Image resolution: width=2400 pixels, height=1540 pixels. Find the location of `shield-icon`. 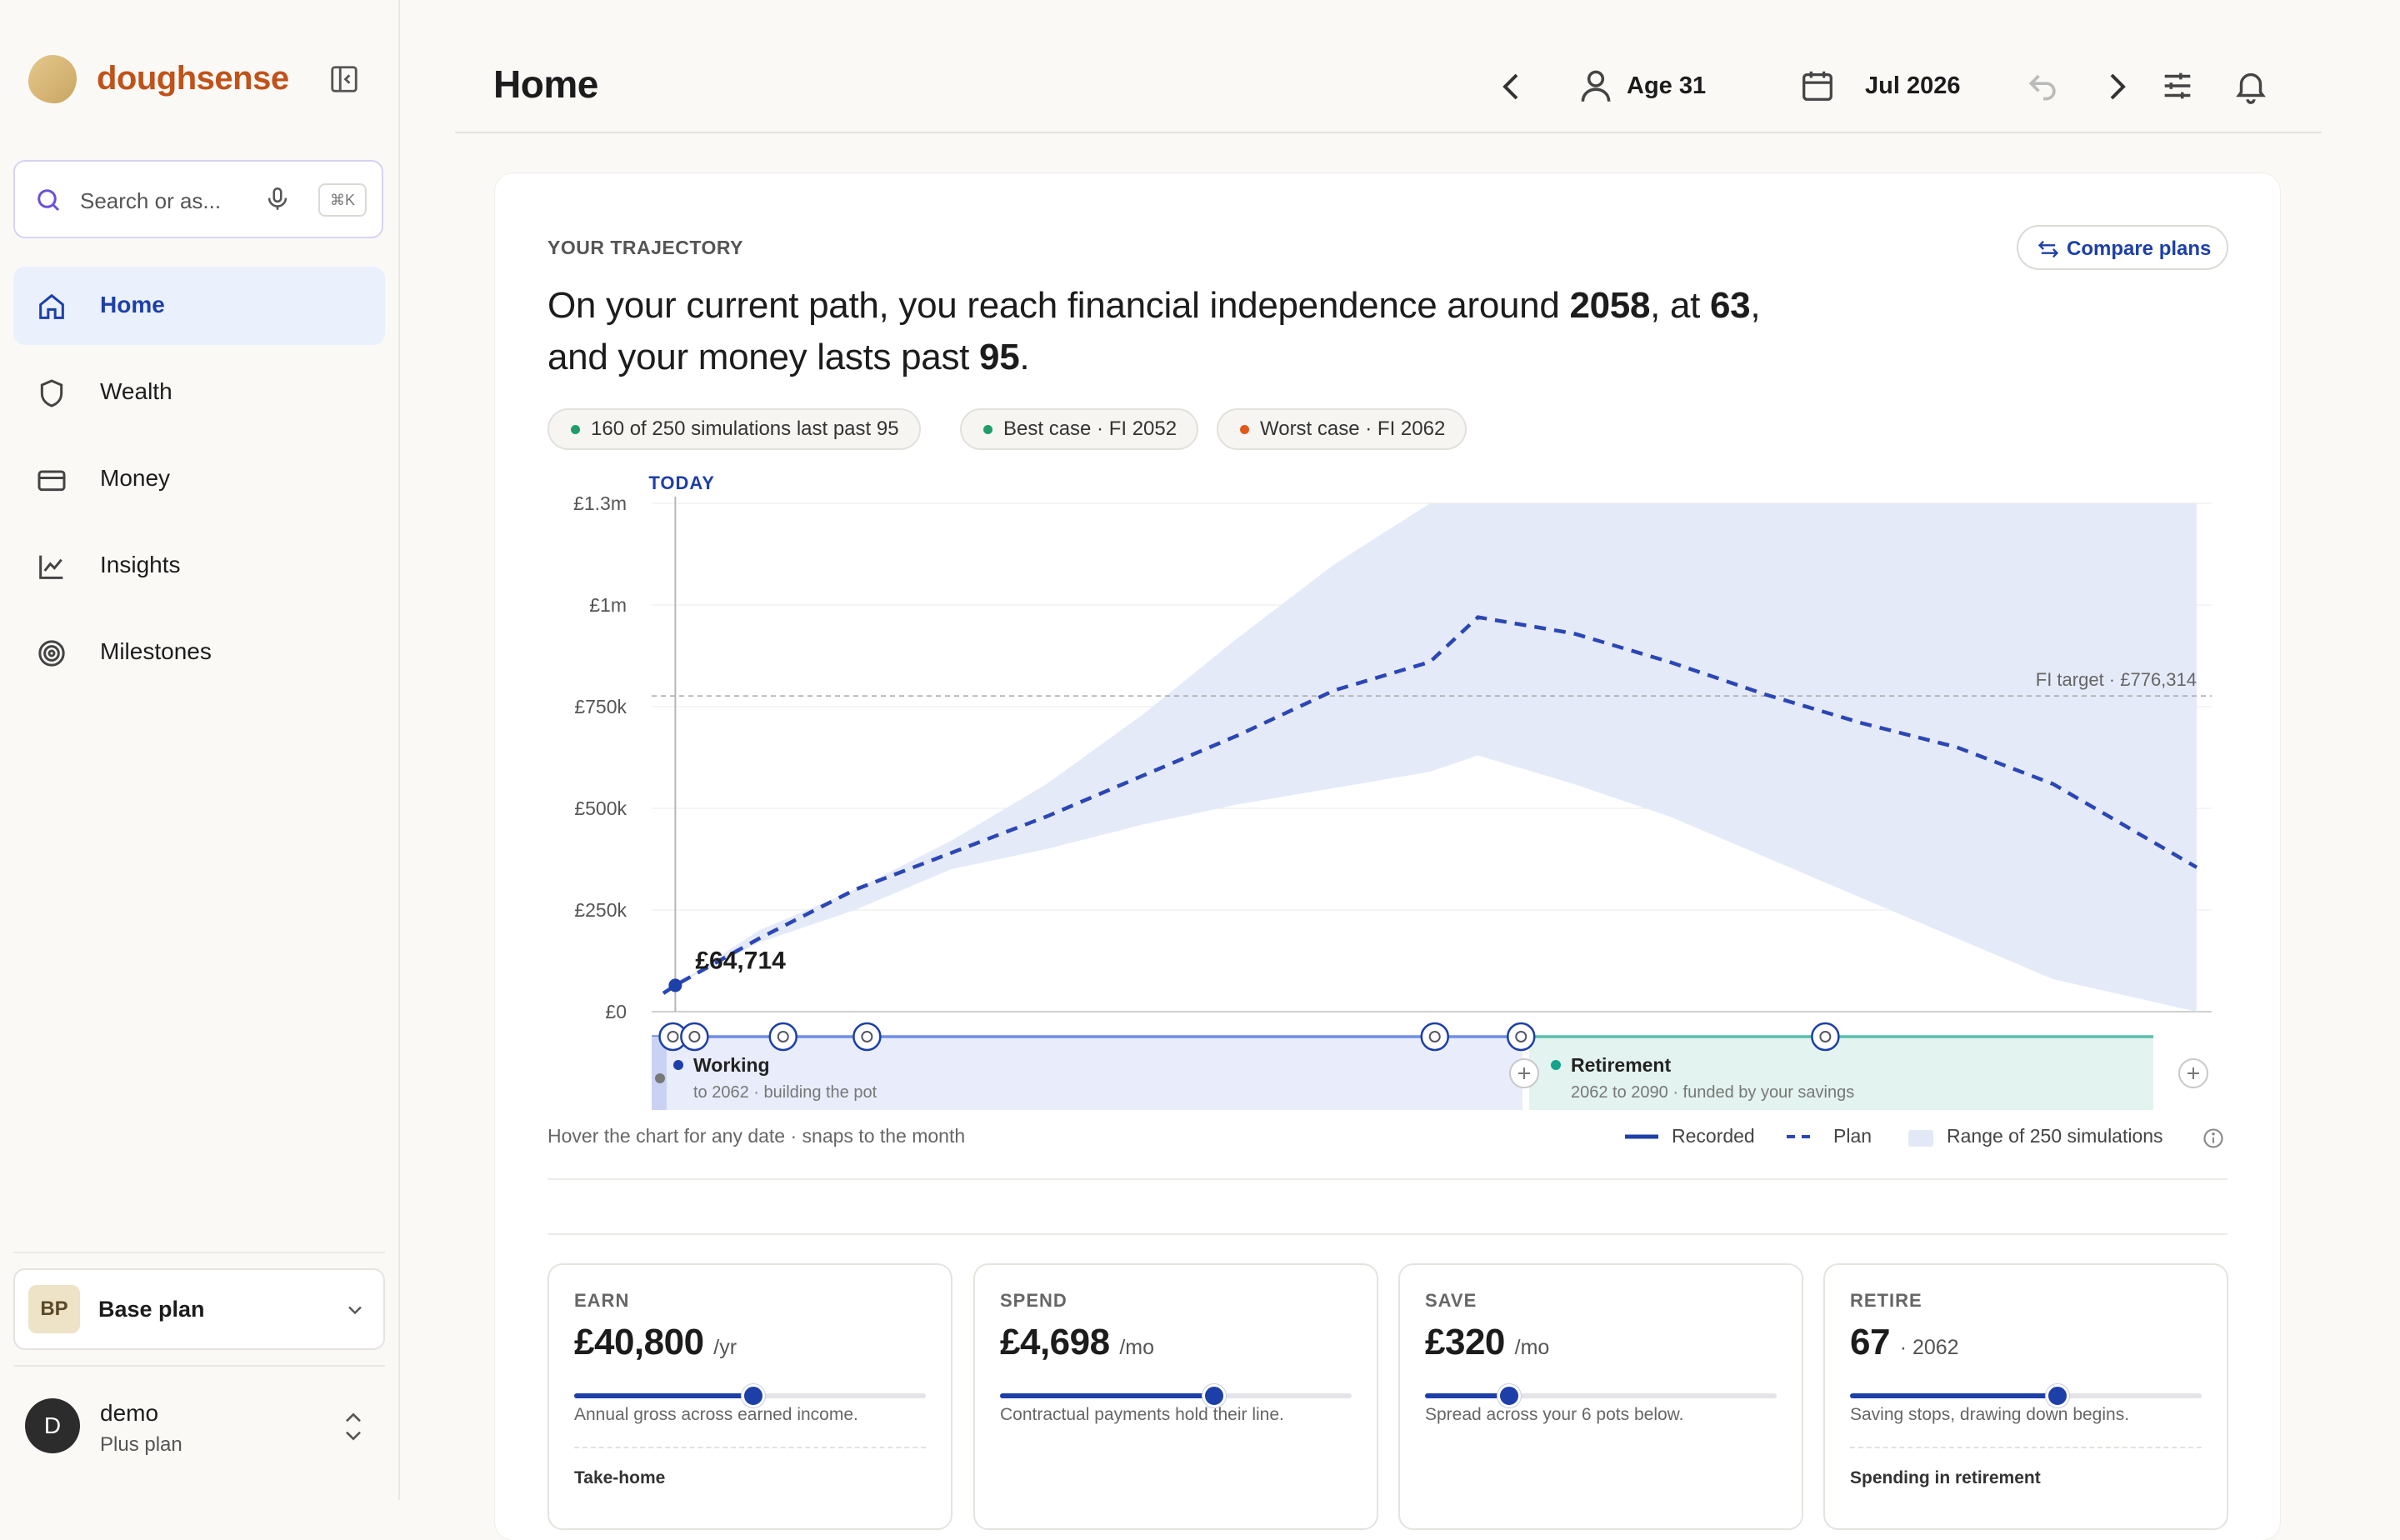

shield-icon is located at coordinates (51, 393).